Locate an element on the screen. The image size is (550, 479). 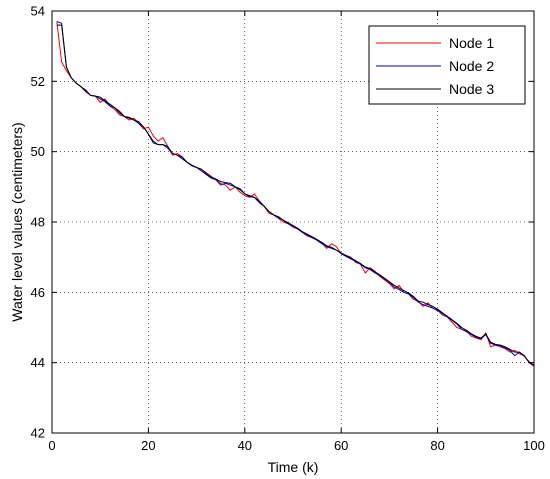
y-tick-label: 52 is located at coordinates (38, 81).